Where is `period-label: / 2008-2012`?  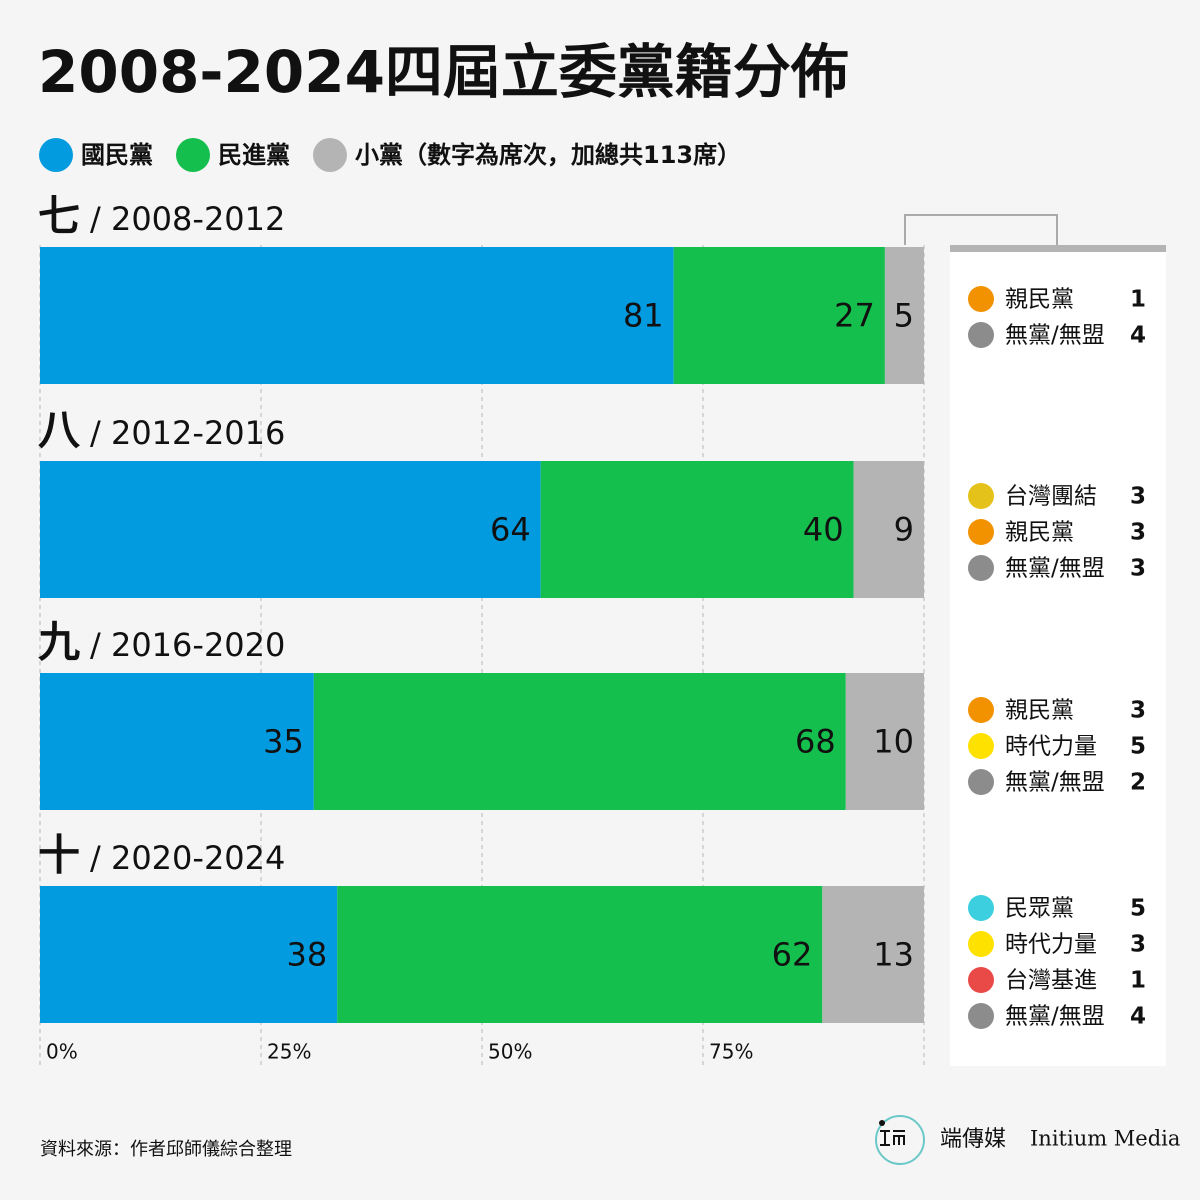
period-label: / 2008-2012 is located at coordinates (187, 219).